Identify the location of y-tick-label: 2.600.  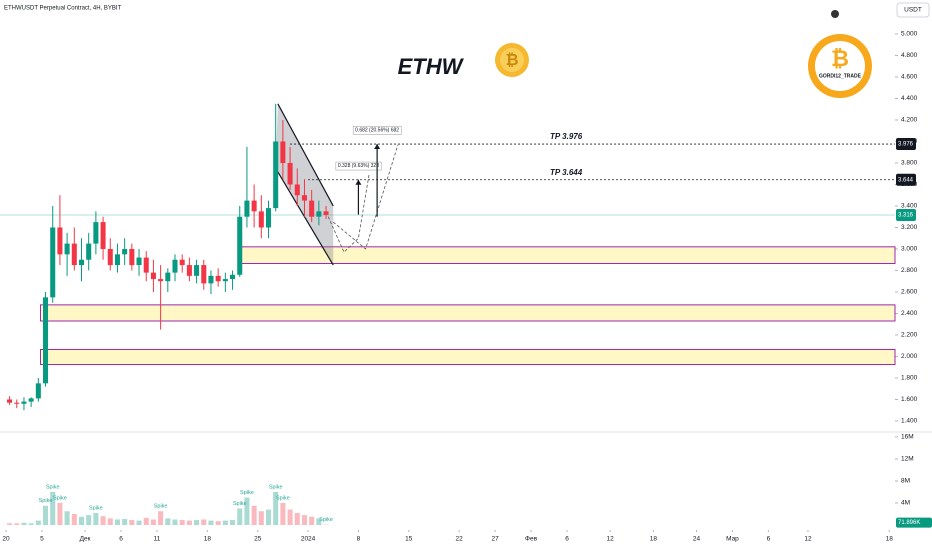
(909, 292).